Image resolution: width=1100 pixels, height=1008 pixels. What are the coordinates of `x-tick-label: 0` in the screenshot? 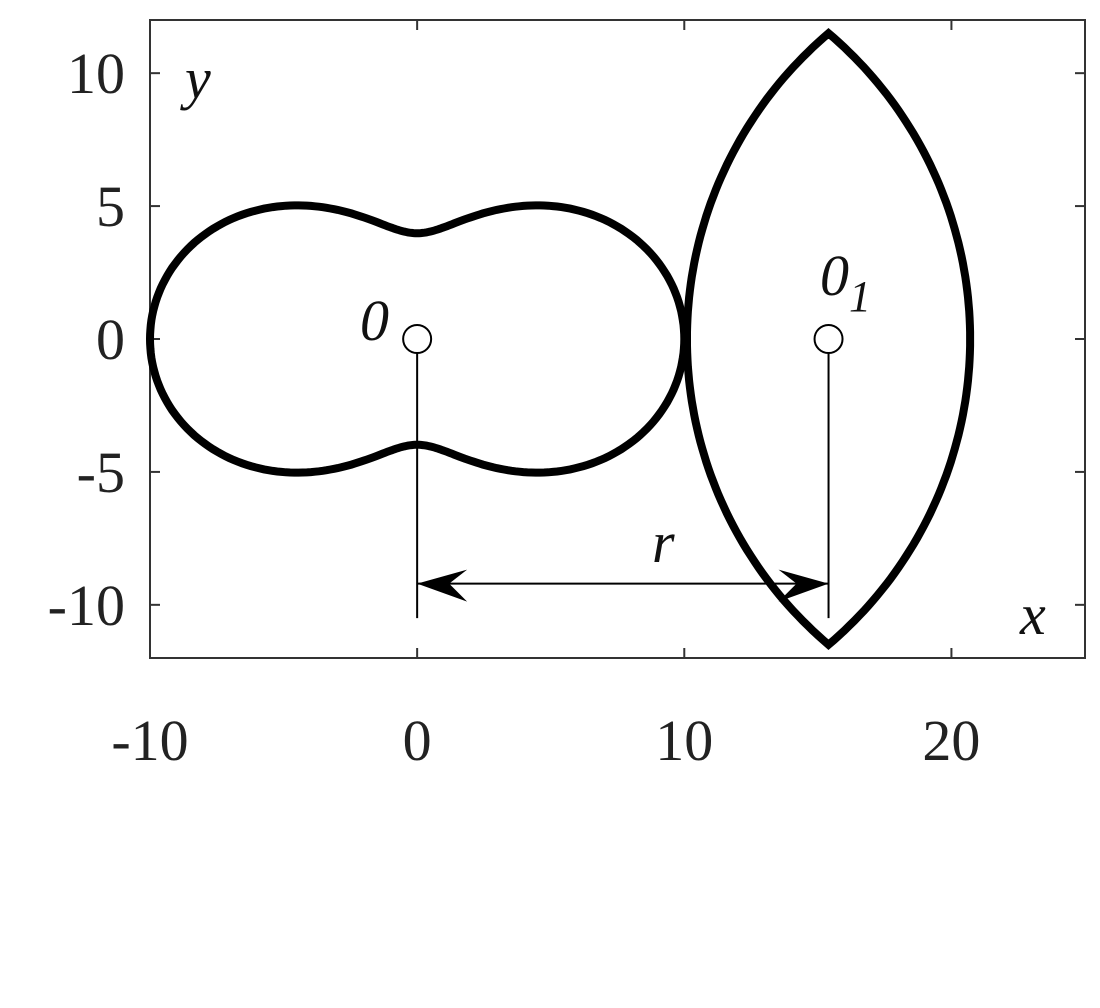 It's located at (417, 740).